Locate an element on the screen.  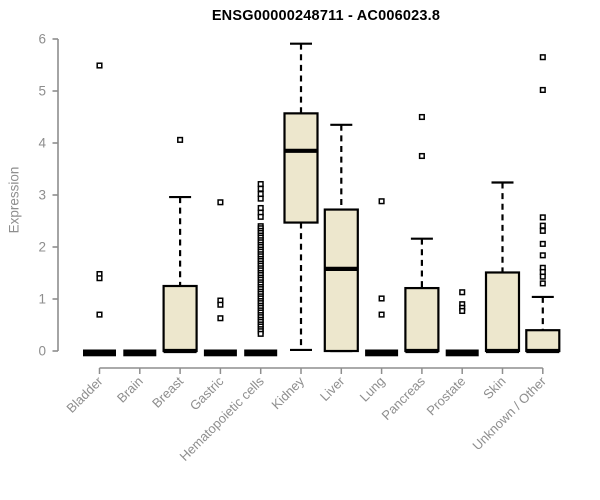
svg-text: 4 is located at coordinates (42, 143).